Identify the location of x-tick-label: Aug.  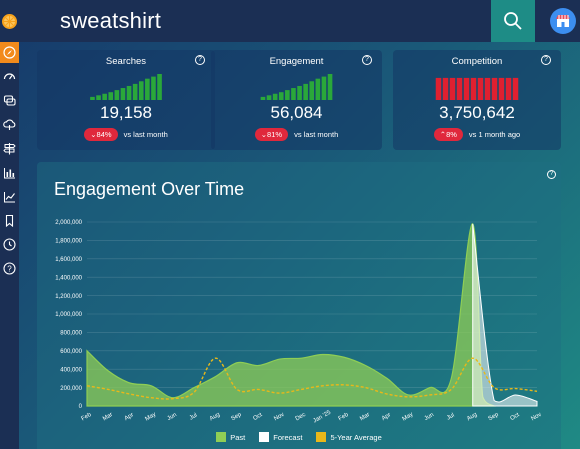
(472, 417).